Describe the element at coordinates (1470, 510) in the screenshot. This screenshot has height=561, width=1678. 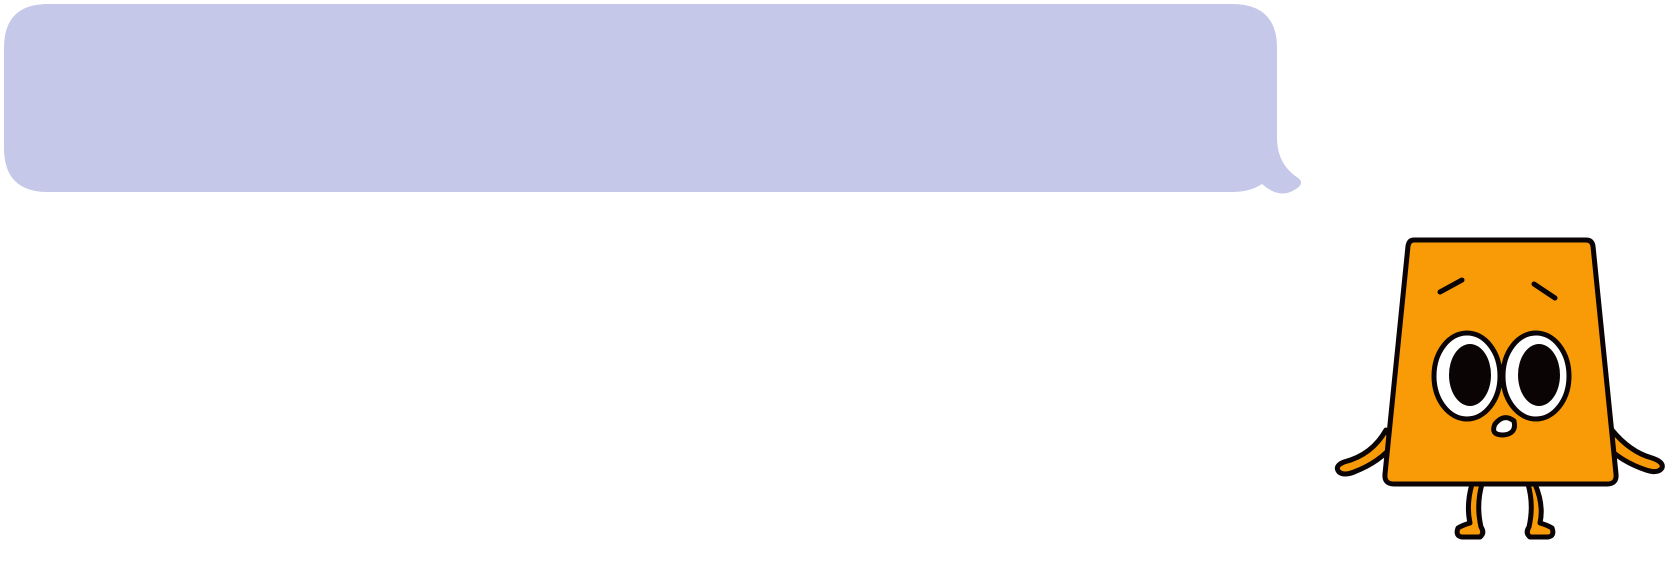
I see `character-left-leg` at that location.